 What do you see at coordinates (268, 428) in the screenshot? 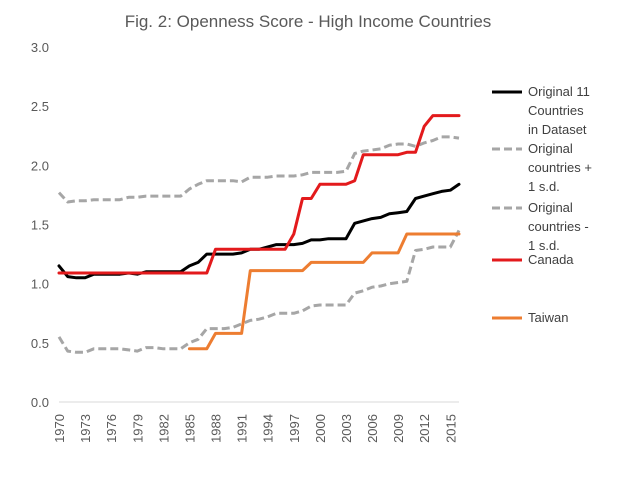
I see `x-tick-label: 1994` at bounding box center [268, 428].